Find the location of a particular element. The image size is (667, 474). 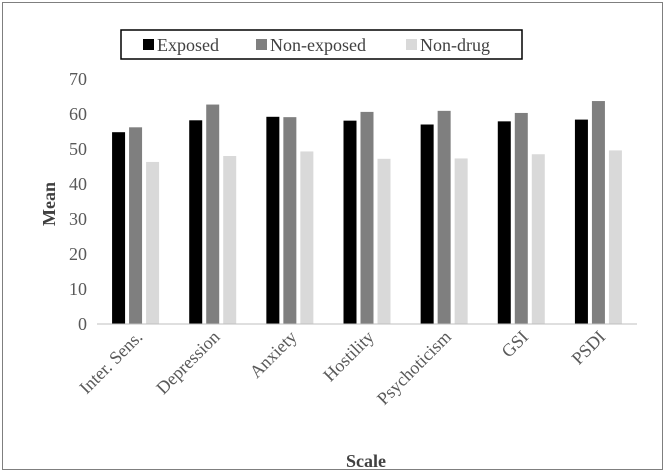

bar-exposed-gsi is located at coordinates (504, 222).